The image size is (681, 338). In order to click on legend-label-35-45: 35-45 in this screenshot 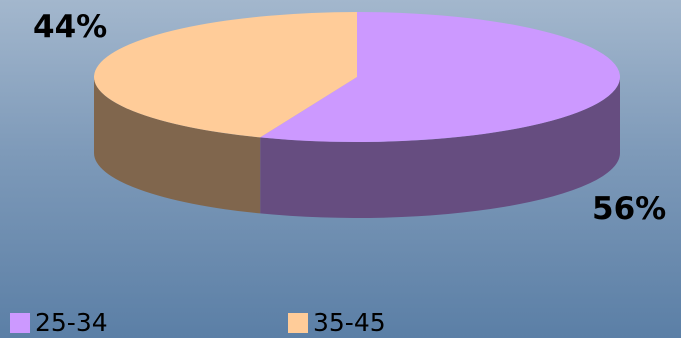, I will do `click(349, 322)`.